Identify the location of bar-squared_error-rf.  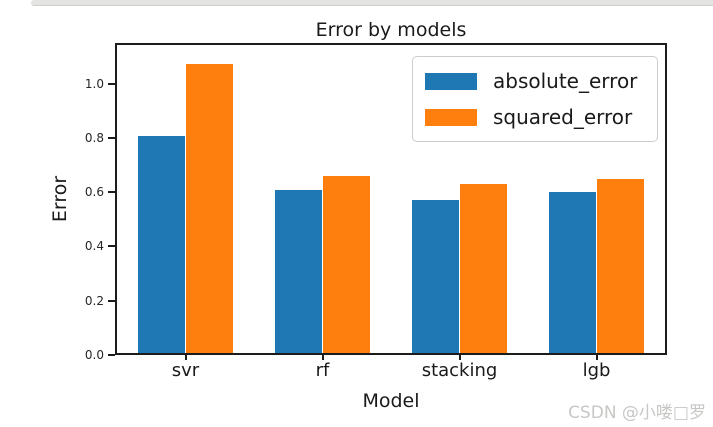
(346, 264).